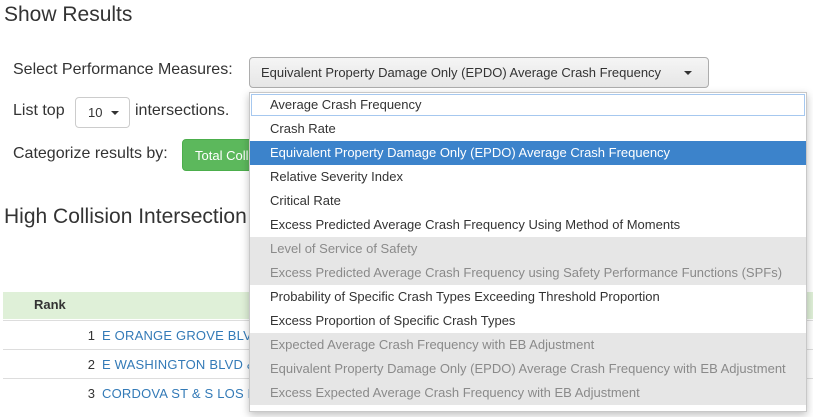 This screenshot has height=417, width=813. What do you see at coordinates (303, 128) in the screenshot?
I see `dropdown-option: Crash Rate` at bounding box center [303, 128].